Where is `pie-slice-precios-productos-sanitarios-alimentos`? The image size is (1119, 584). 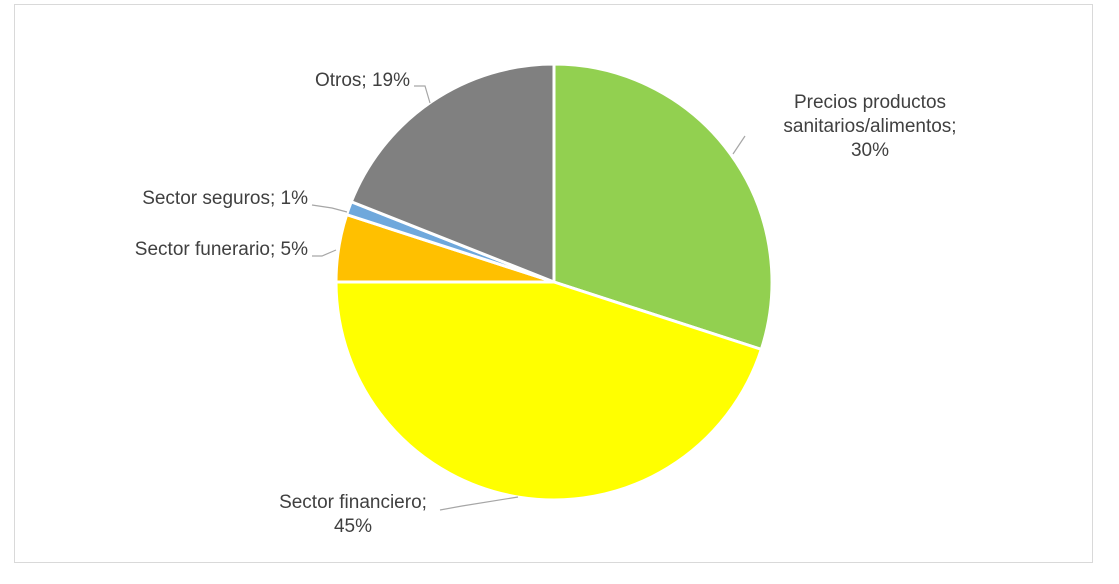 pie-slice-precios-productos-sanitarios-alimentos is located at coordinates (663, 206).